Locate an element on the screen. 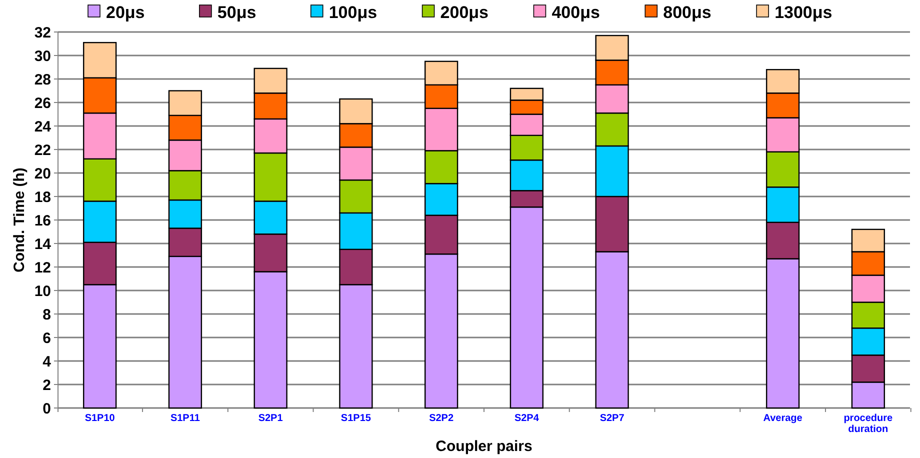 This screenshot has width=920, height=458. y-tick-label: 14 is located at coordinates (43, 244).